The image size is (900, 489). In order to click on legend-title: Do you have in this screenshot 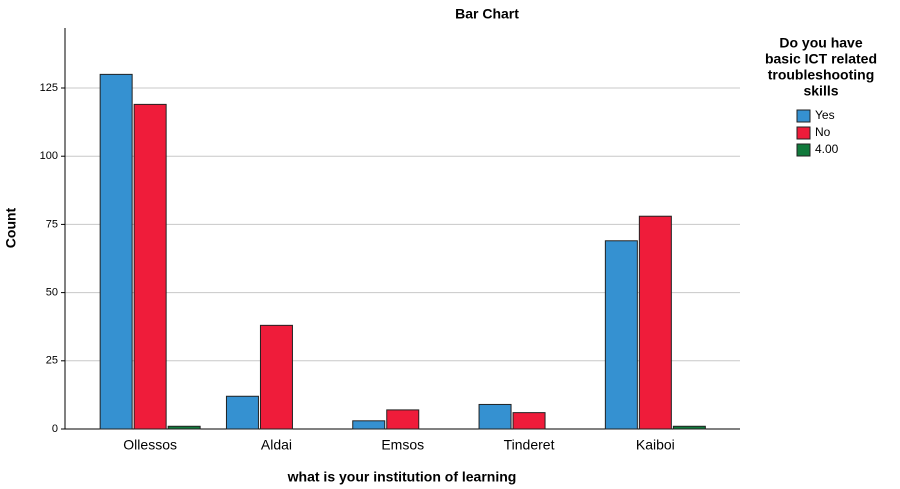, I will do `click(820, 43)`.